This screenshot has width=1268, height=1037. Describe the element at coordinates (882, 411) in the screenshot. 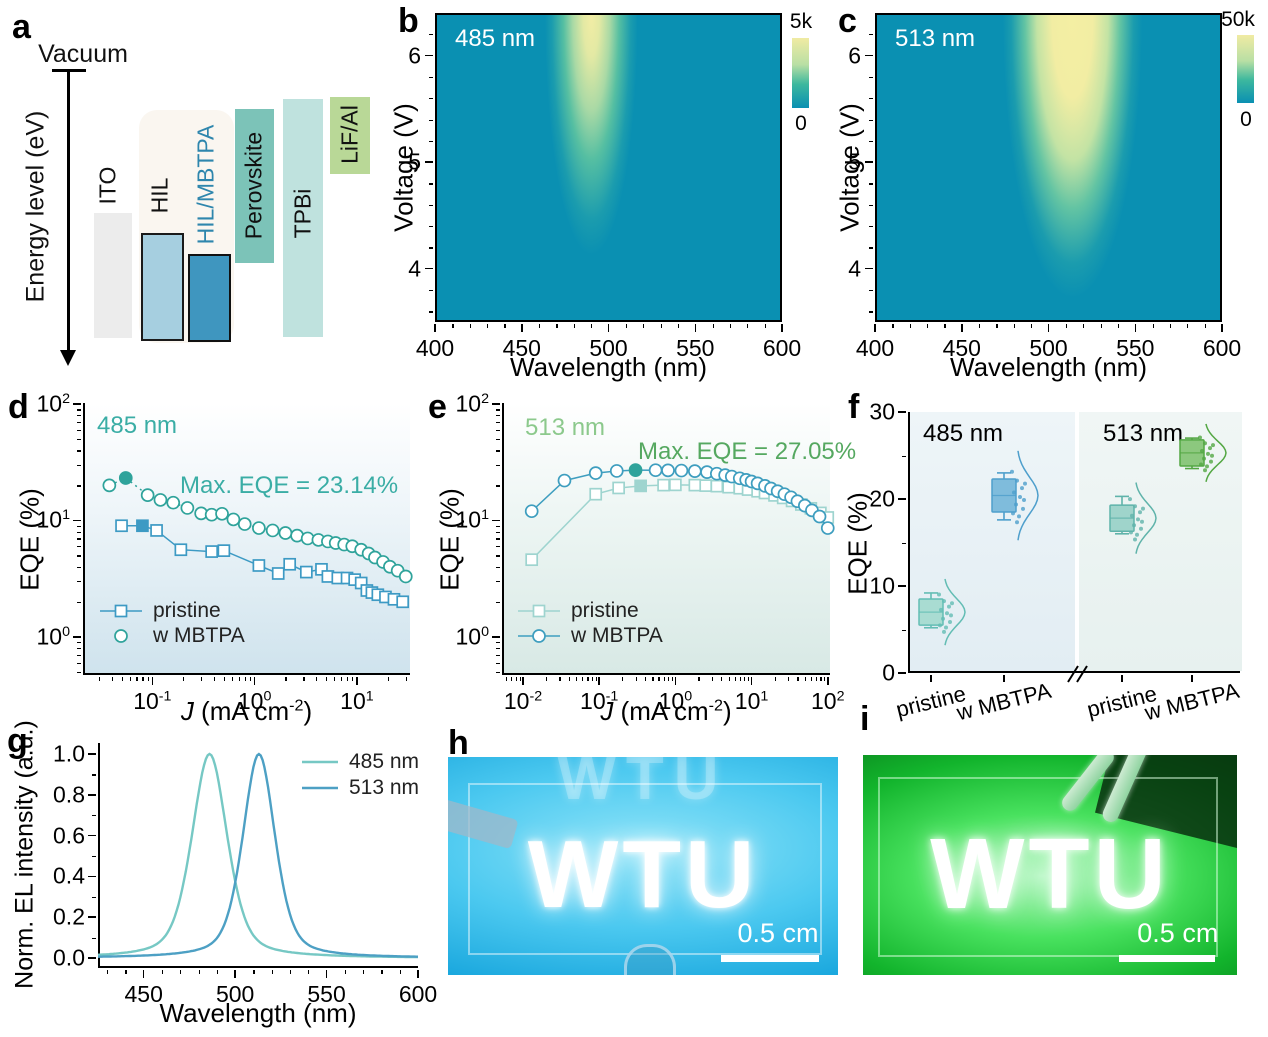

I see `tick-label: 30` at that location.